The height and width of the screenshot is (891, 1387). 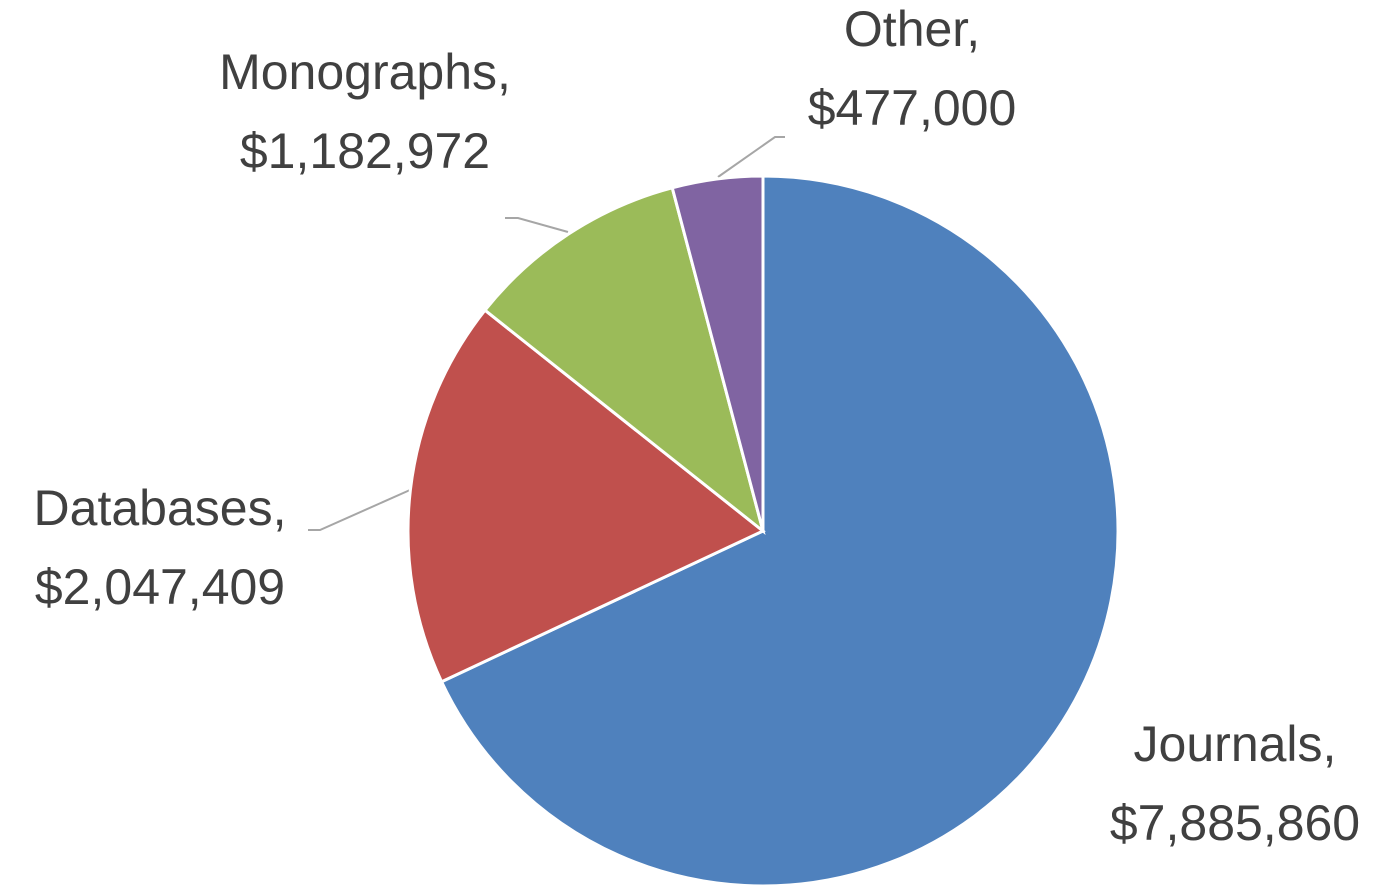 What do you see at coordinates (1235, 783) in the screenshot?
I see `data-label: Journals, $7,885,860` at bounding box center [1235, 783].